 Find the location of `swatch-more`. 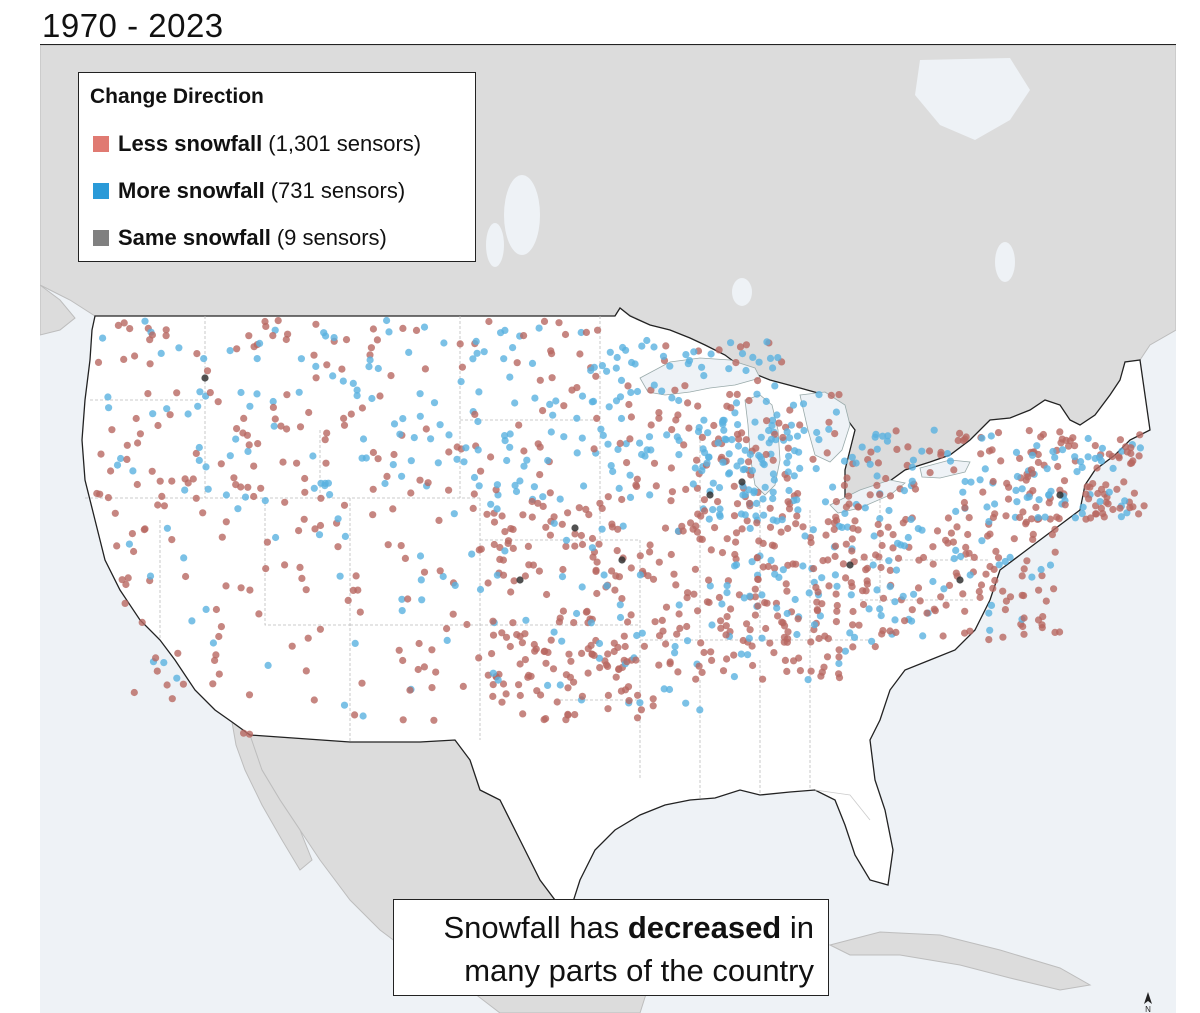

swatch-more is located at coordinates (101, 191).